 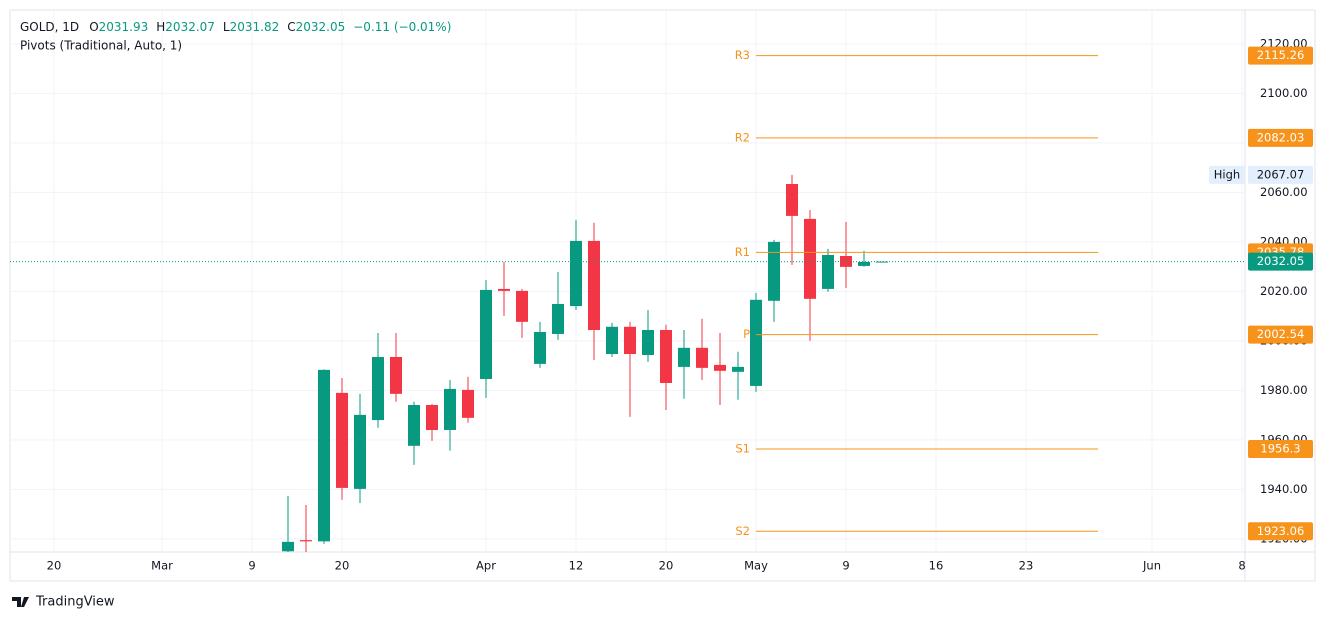 What do you see at coordinates (1026, 566) in the screenshot?
I see `x-tick-label: 23` at bounding box center [1026, 566].